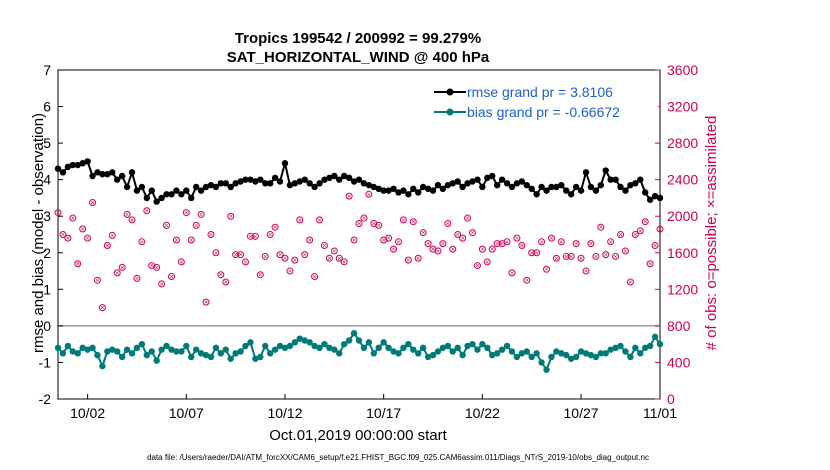 The width and height of the screenshot is (830, 470). Describe the element at coordinates (284, 413) in the screenshot. I see `x-tick-label: 10/12` at that location.